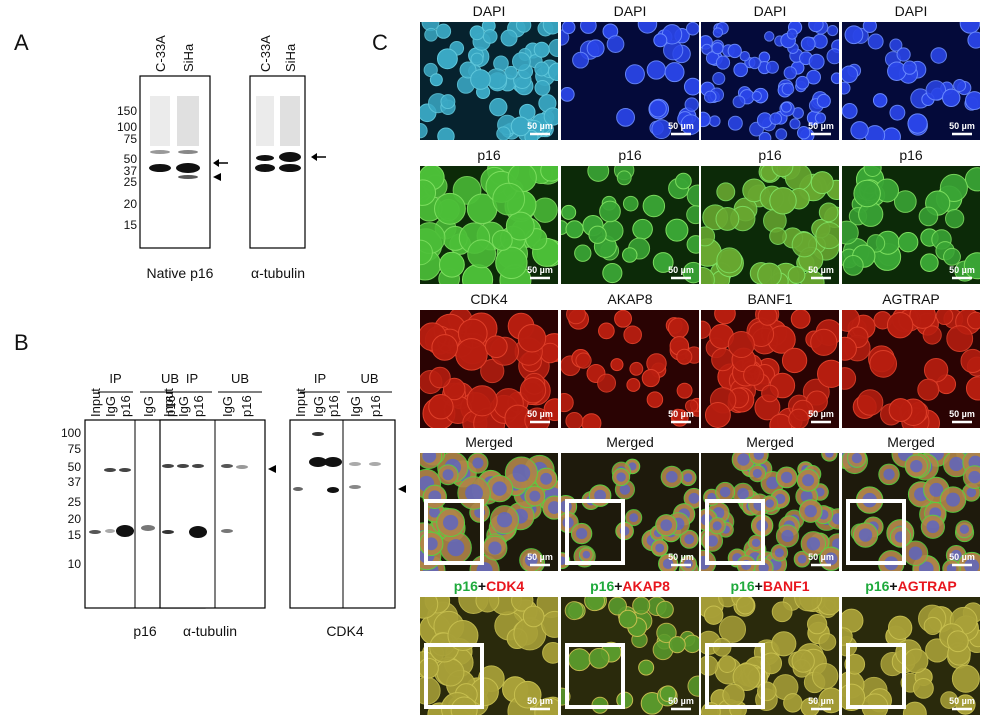  What do you see at coordinates (646, 586) in the screenshot?
I see `label-part: AKAP8` at bounding box center [646, 586].